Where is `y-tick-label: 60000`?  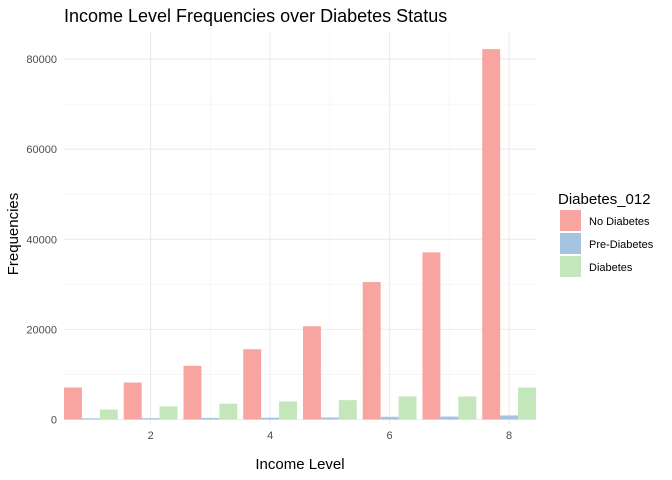 y-tick-label: 60000 is located at coordinates (41, 150).